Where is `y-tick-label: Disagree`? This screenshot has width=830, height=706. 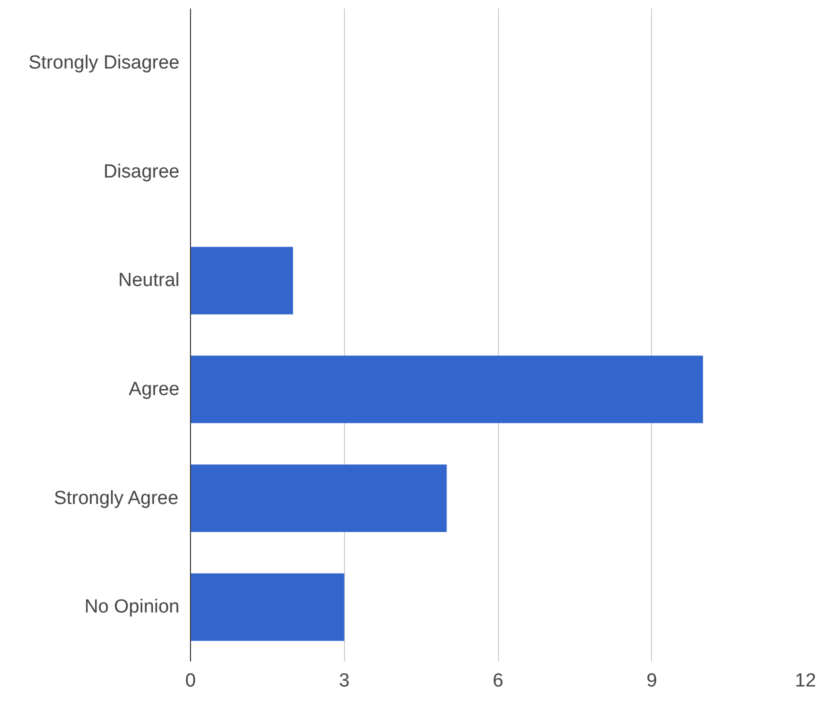
y-tick-label: Disagree is located at coordinates (141, 171).